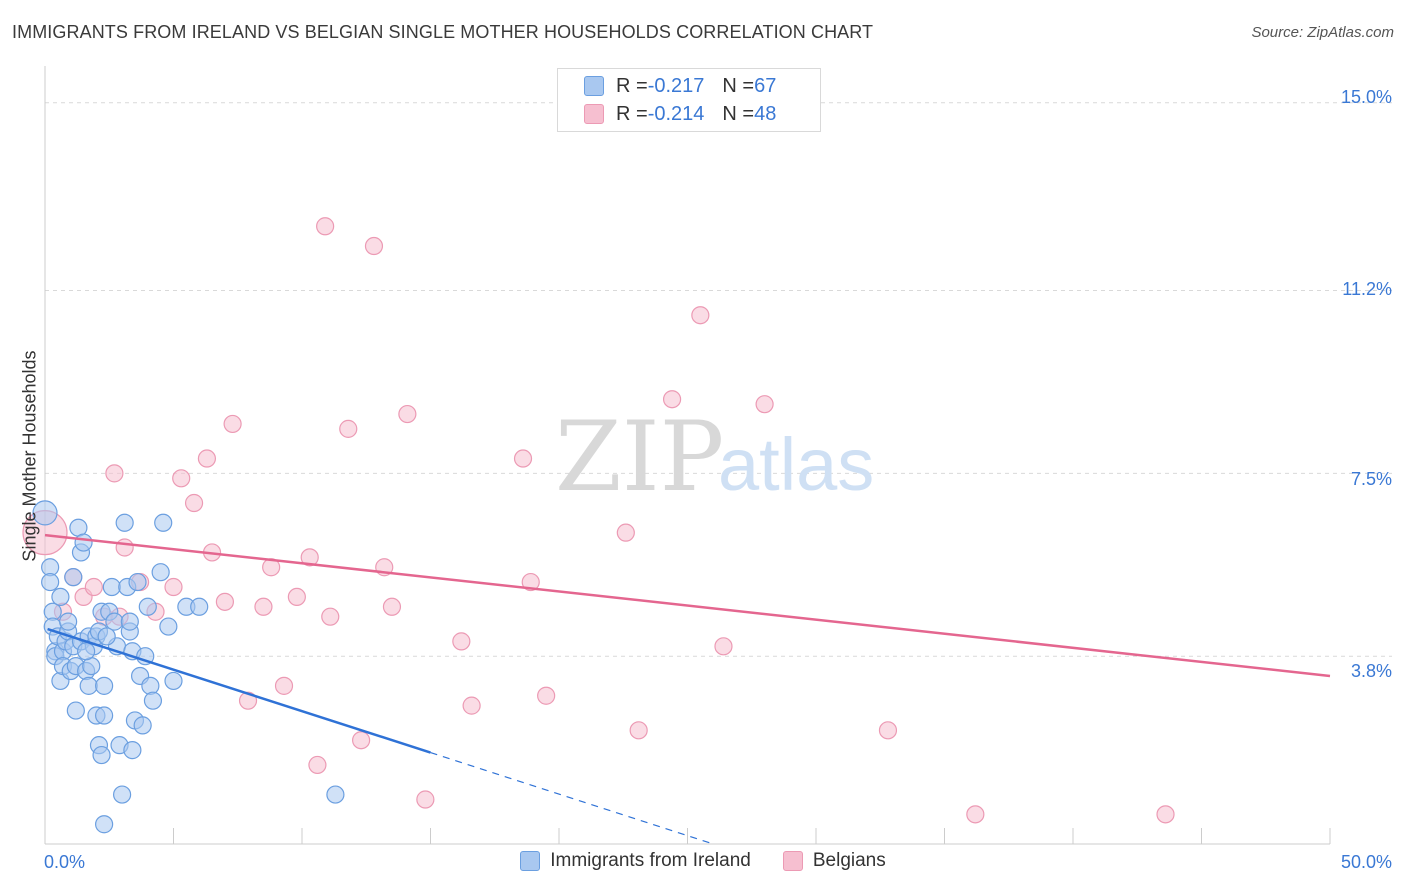 The image size is (1406, 892). What do you see at coordinates (796, 464) in the screenshot?
I see `watermark-atlas: atlas` at bounding box center [796, 464].